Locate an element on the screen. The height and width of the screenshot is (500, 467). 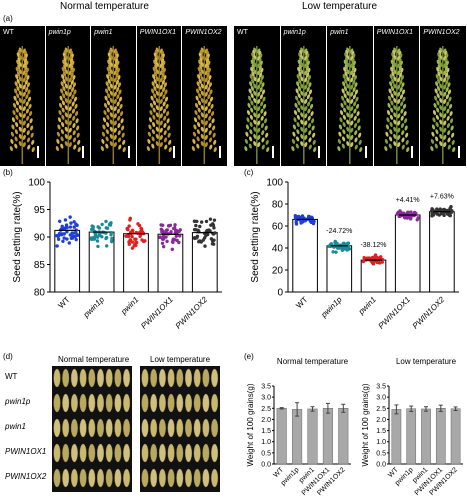
normal-panicle-cell-label: PWIN1OX2 is located at coordinates (203, 32).